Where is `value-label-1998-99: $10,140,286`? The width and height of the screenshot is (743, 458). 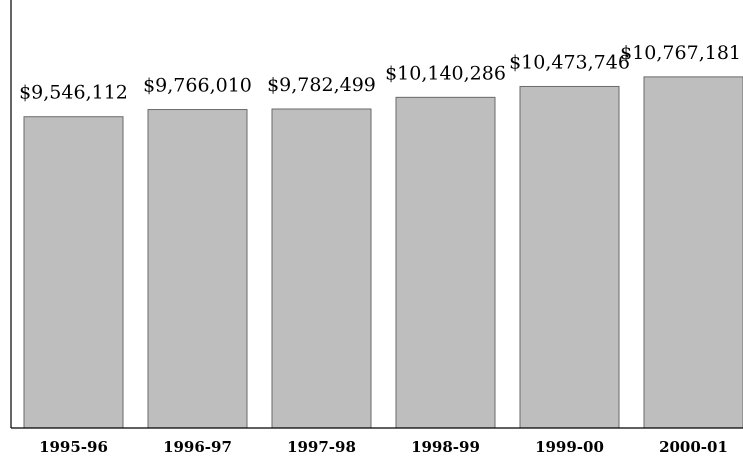 value-label-1998-99: $10,140,286 is located at coordinates (445, 73).